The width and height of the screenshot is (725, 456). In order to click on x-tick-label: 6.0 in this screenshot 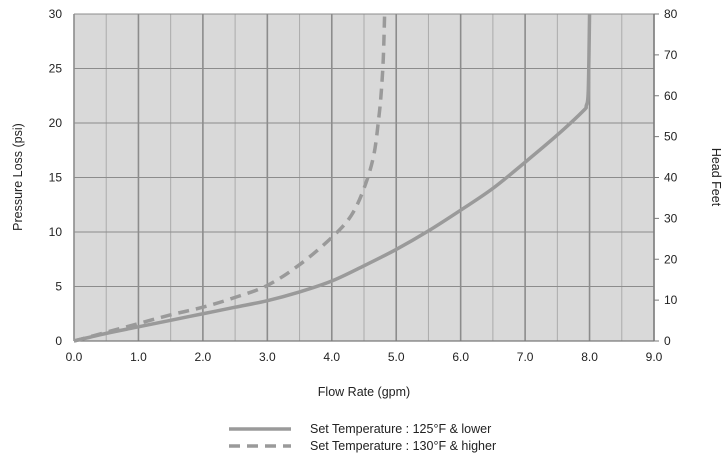, I will do `click(460, 357)`.